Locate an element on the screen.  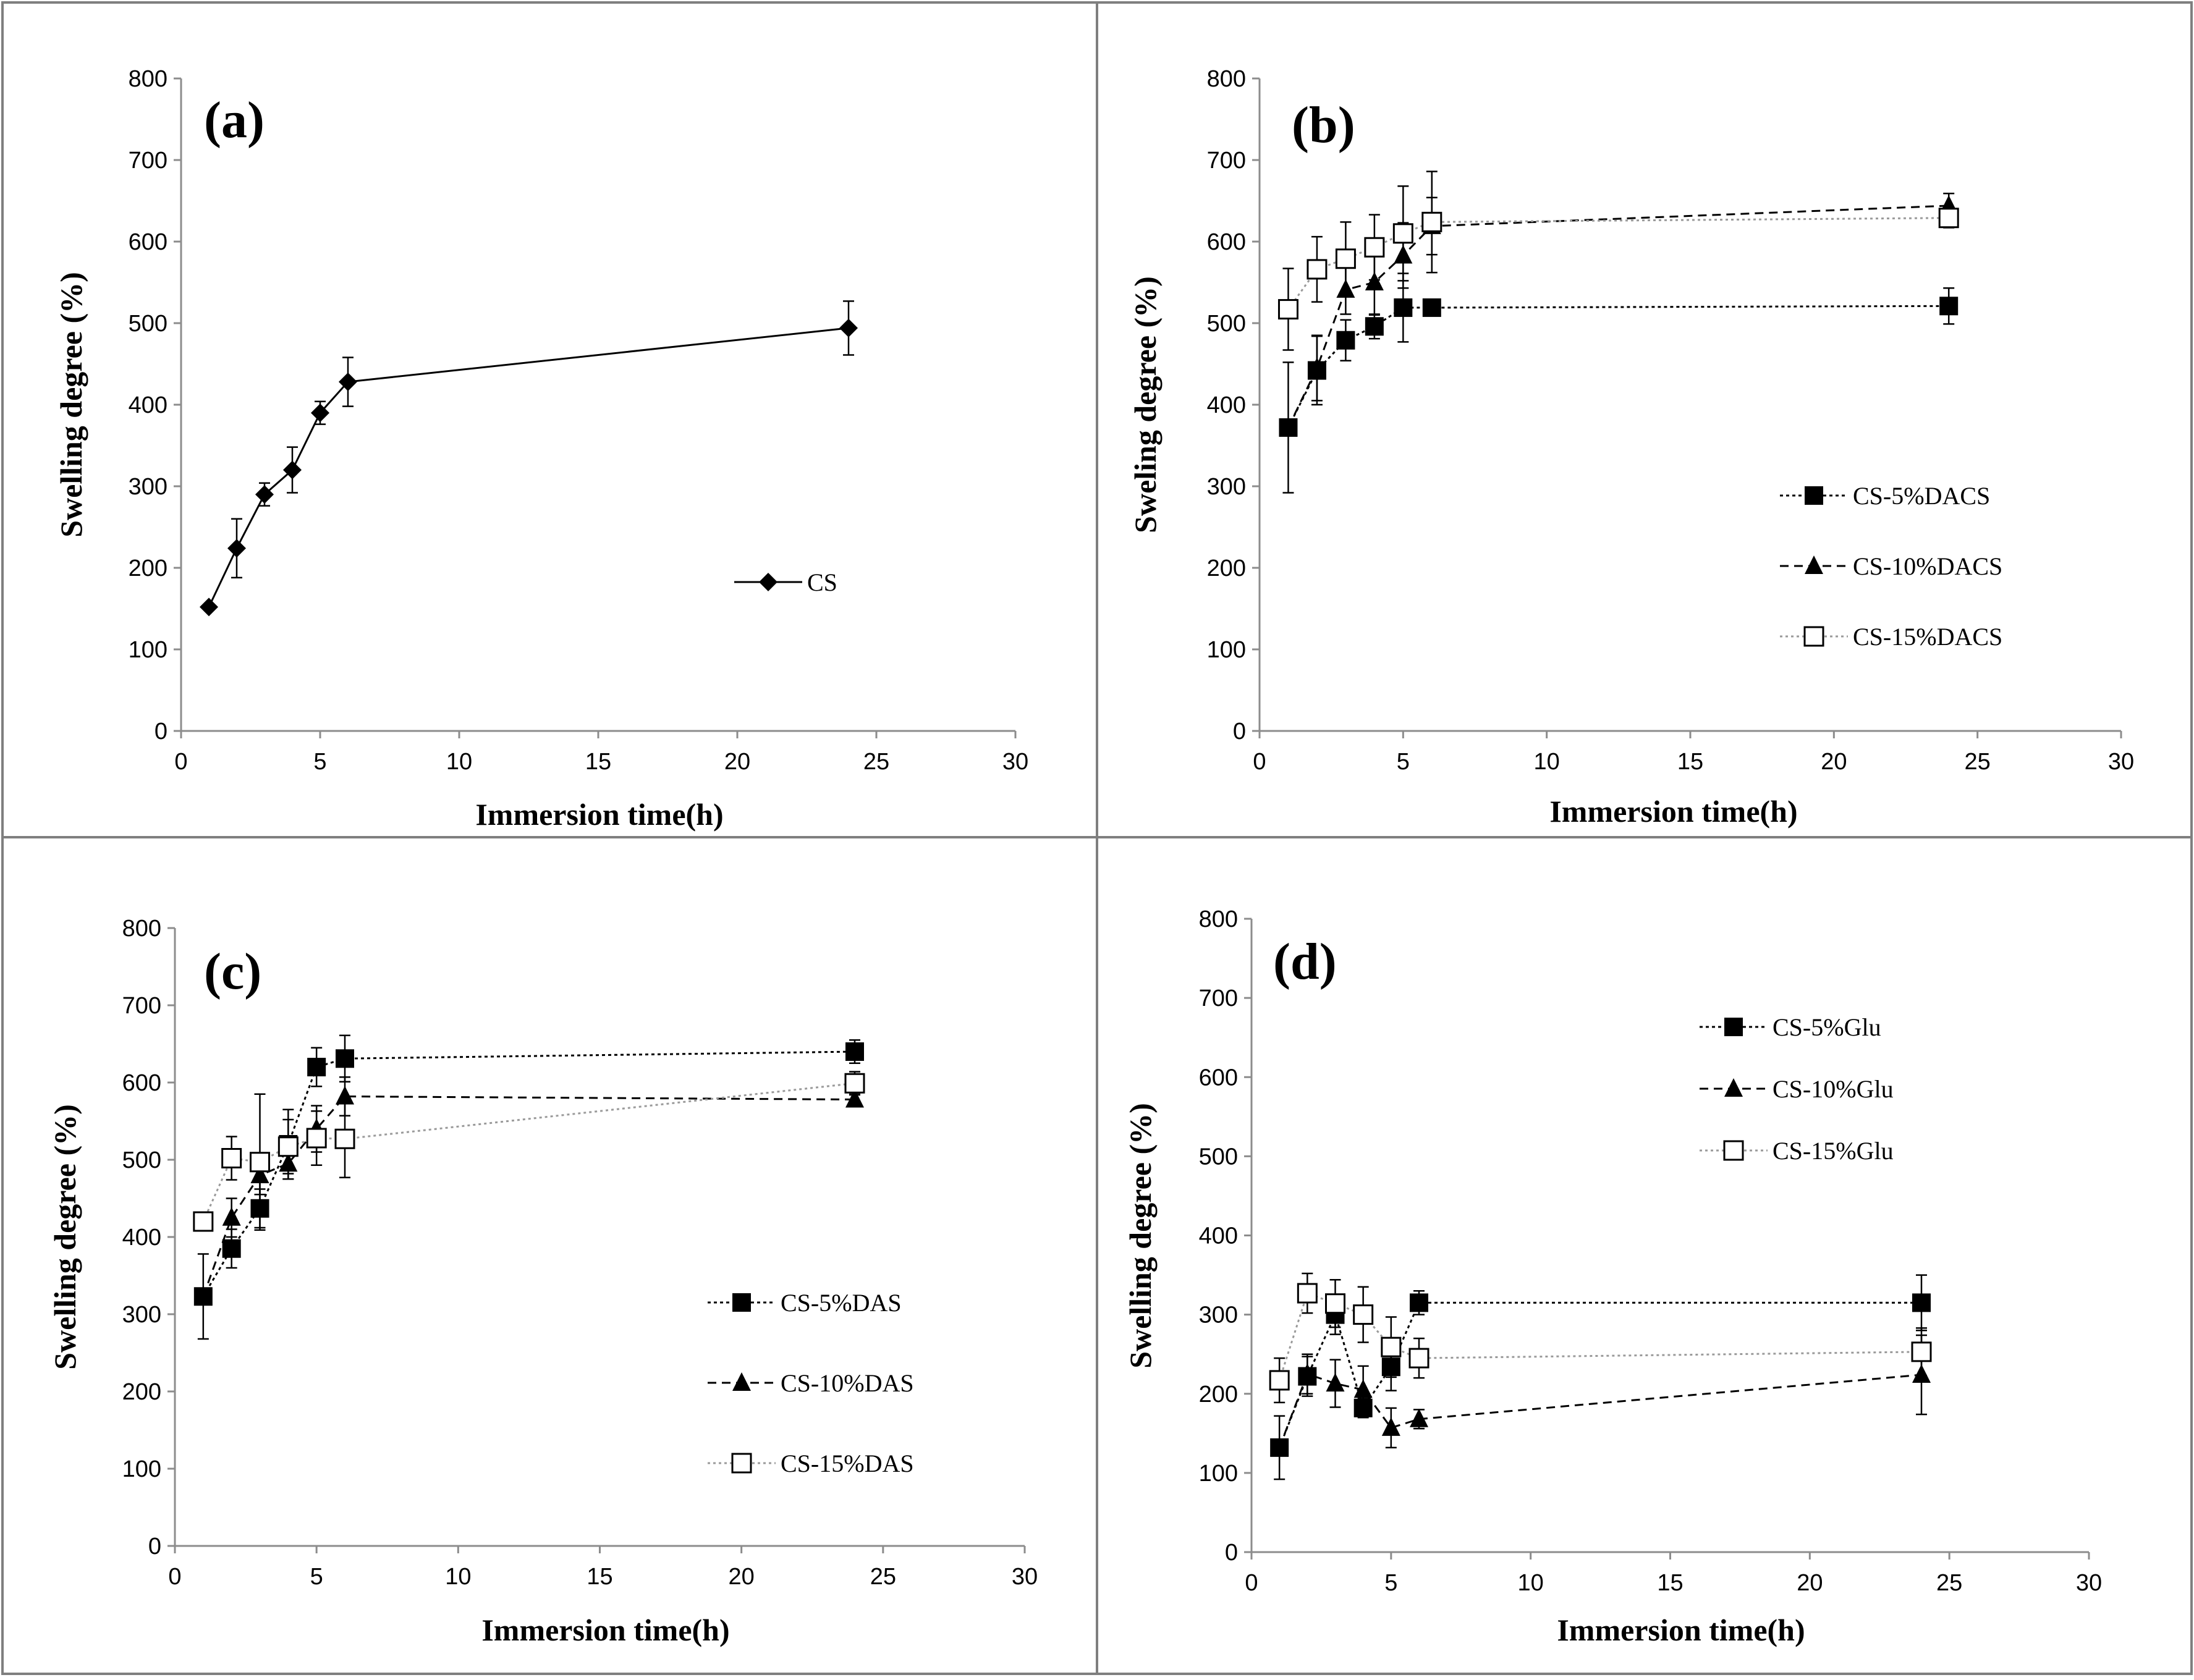
panel-d-y-tick-label: 200 is located at coordinates (1218, 1395).